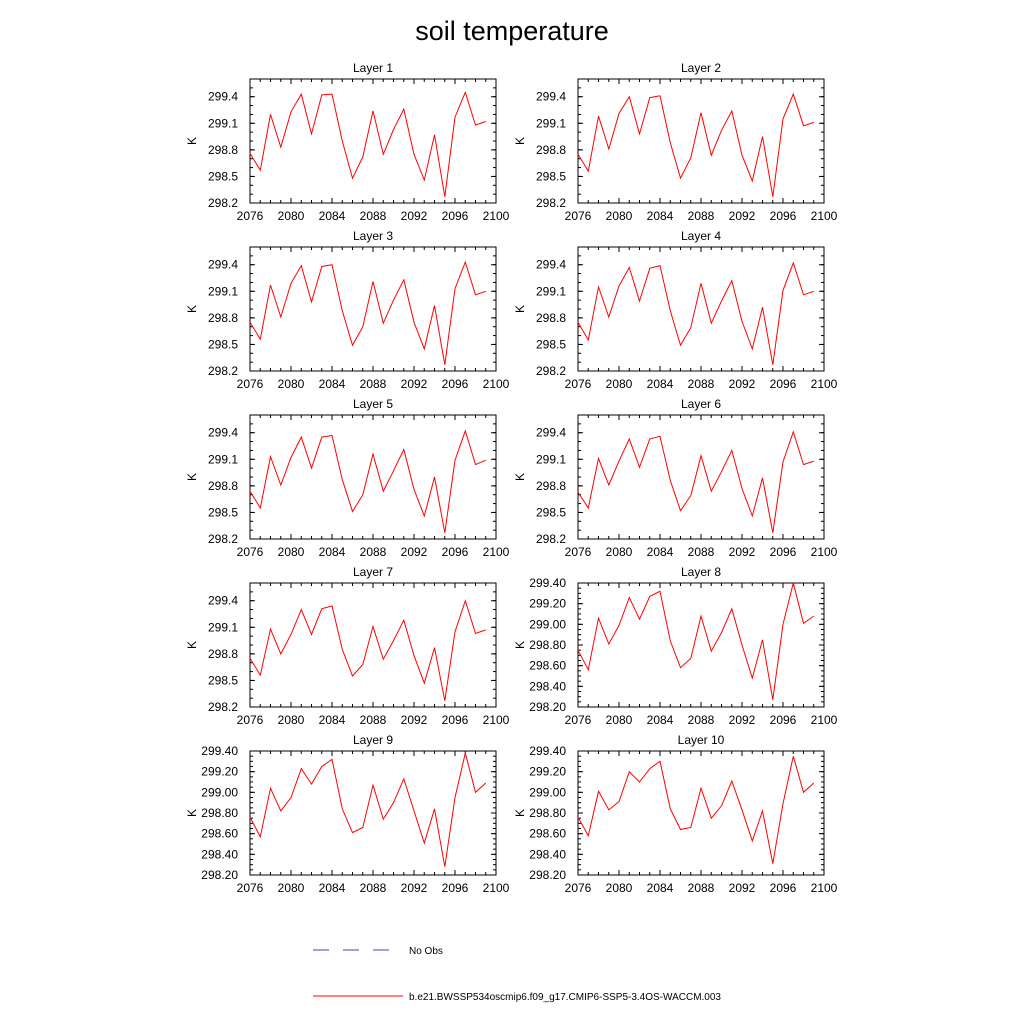 The width and height of the screenshot is (1024, 1029). I want to click on panel-title: Layer 6, so click(701, 404).